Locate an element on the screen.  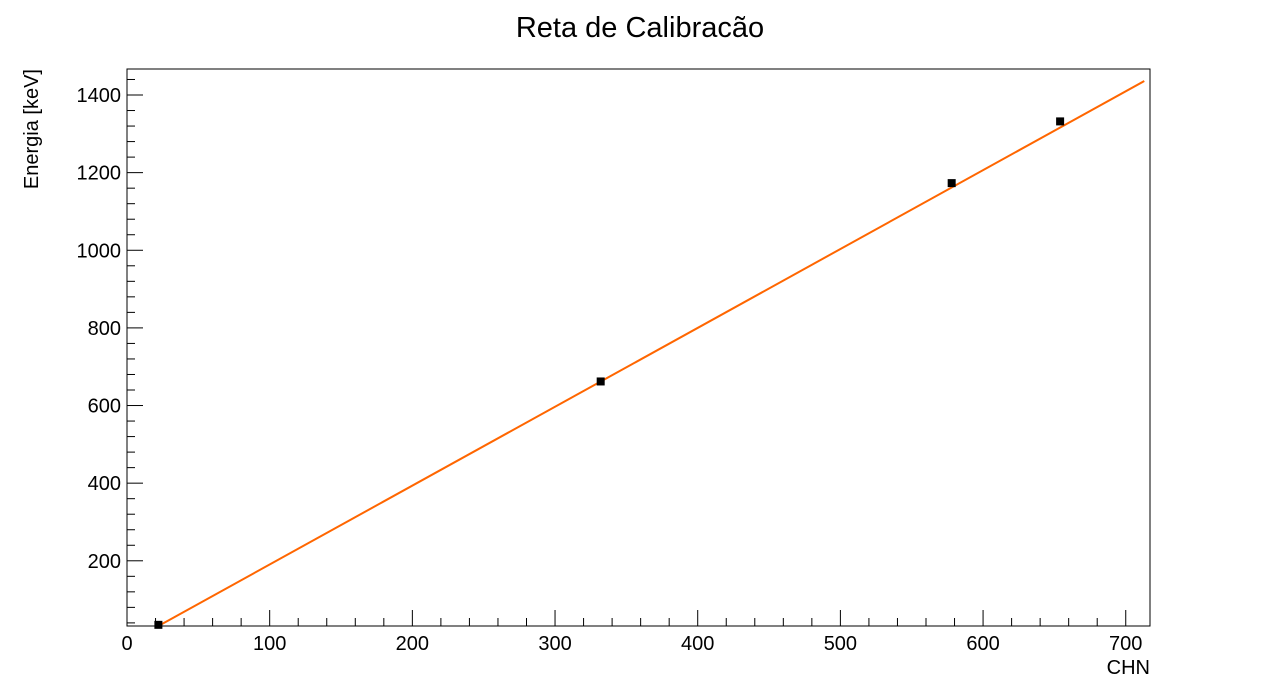
x-tick-label: 600 is located at coordinates (982, 644).